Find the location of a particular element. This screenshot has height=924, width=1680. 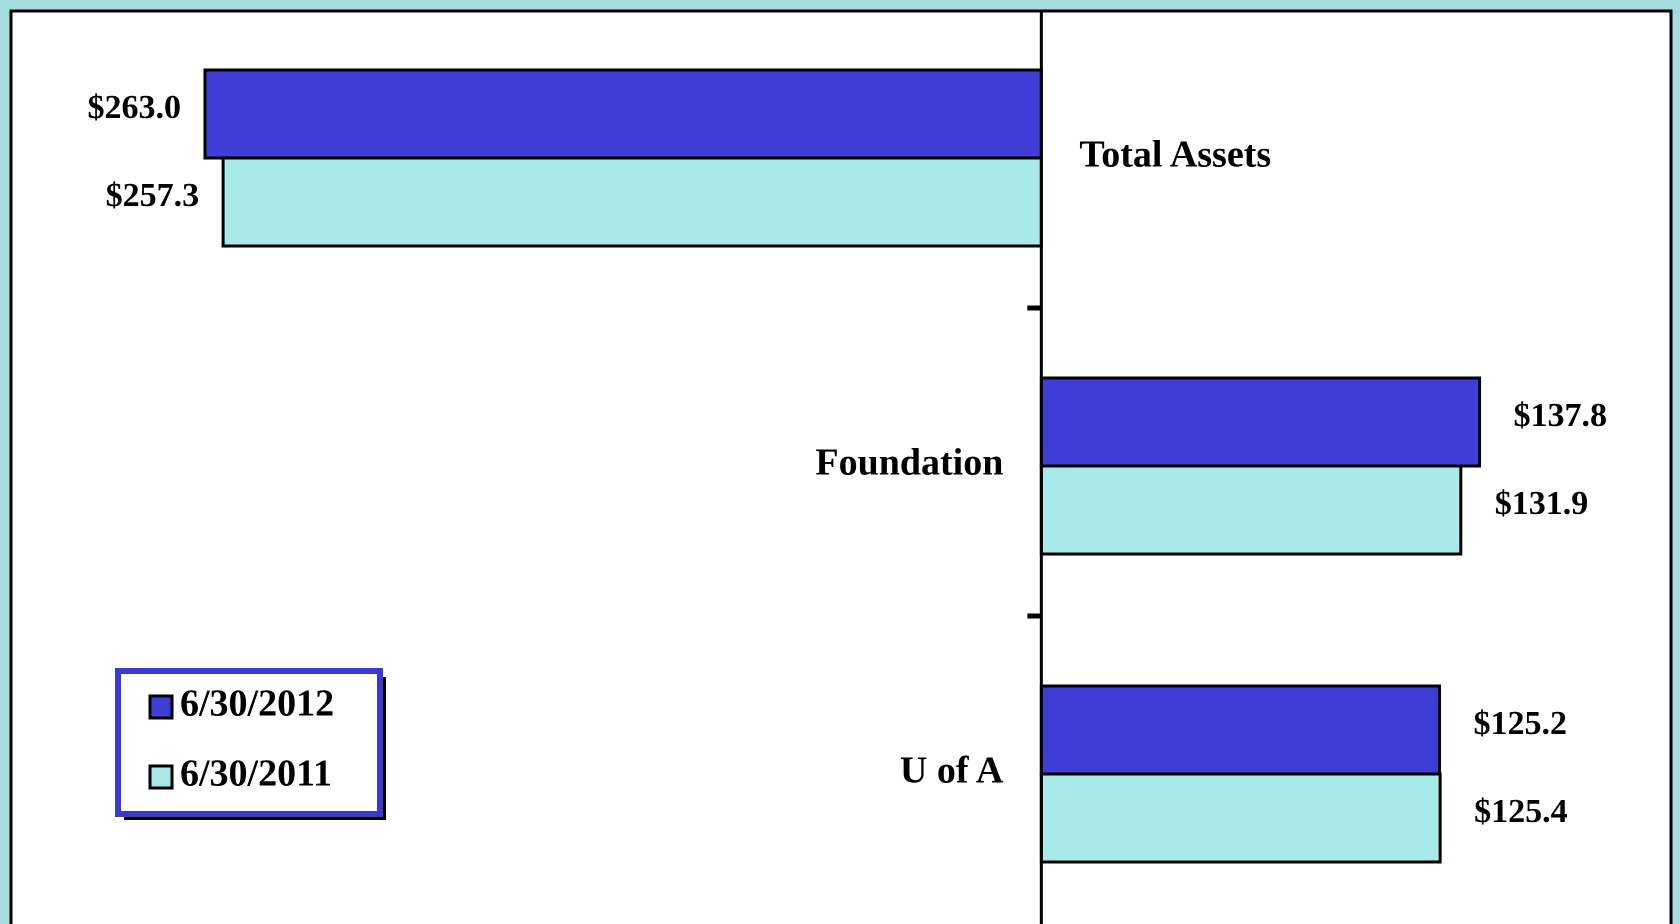

category-label: Total Assets is located at coordinates (1175, 155).